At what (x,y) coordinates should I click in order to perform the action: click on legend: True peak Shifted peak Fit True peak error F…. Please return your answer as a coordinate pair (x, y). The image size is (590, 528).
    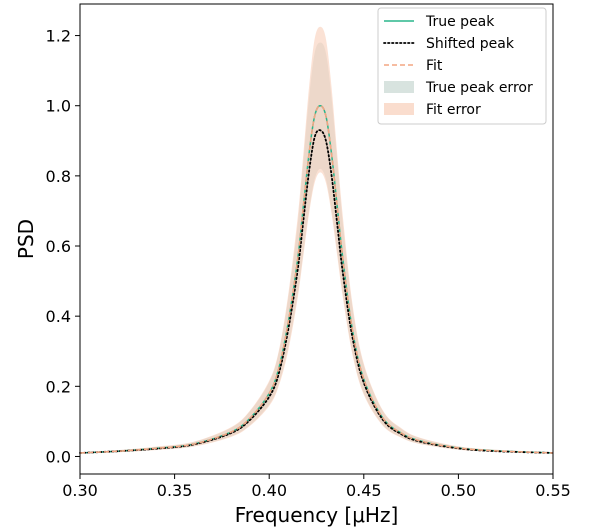
    Looking at the image, I should click on (462, 66).